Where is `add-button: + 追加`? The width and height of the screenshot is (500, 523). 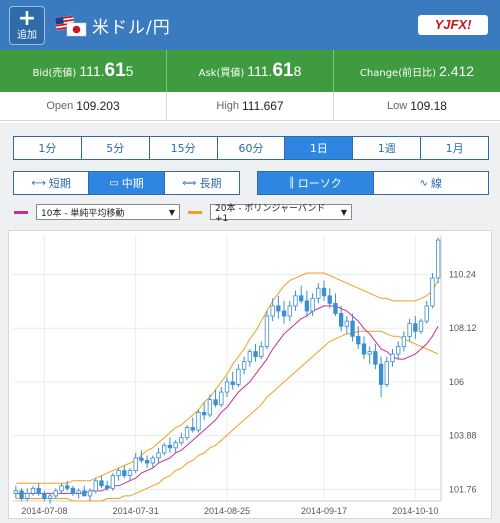 add-button: + 追加 is located at coordinates (27, 25).